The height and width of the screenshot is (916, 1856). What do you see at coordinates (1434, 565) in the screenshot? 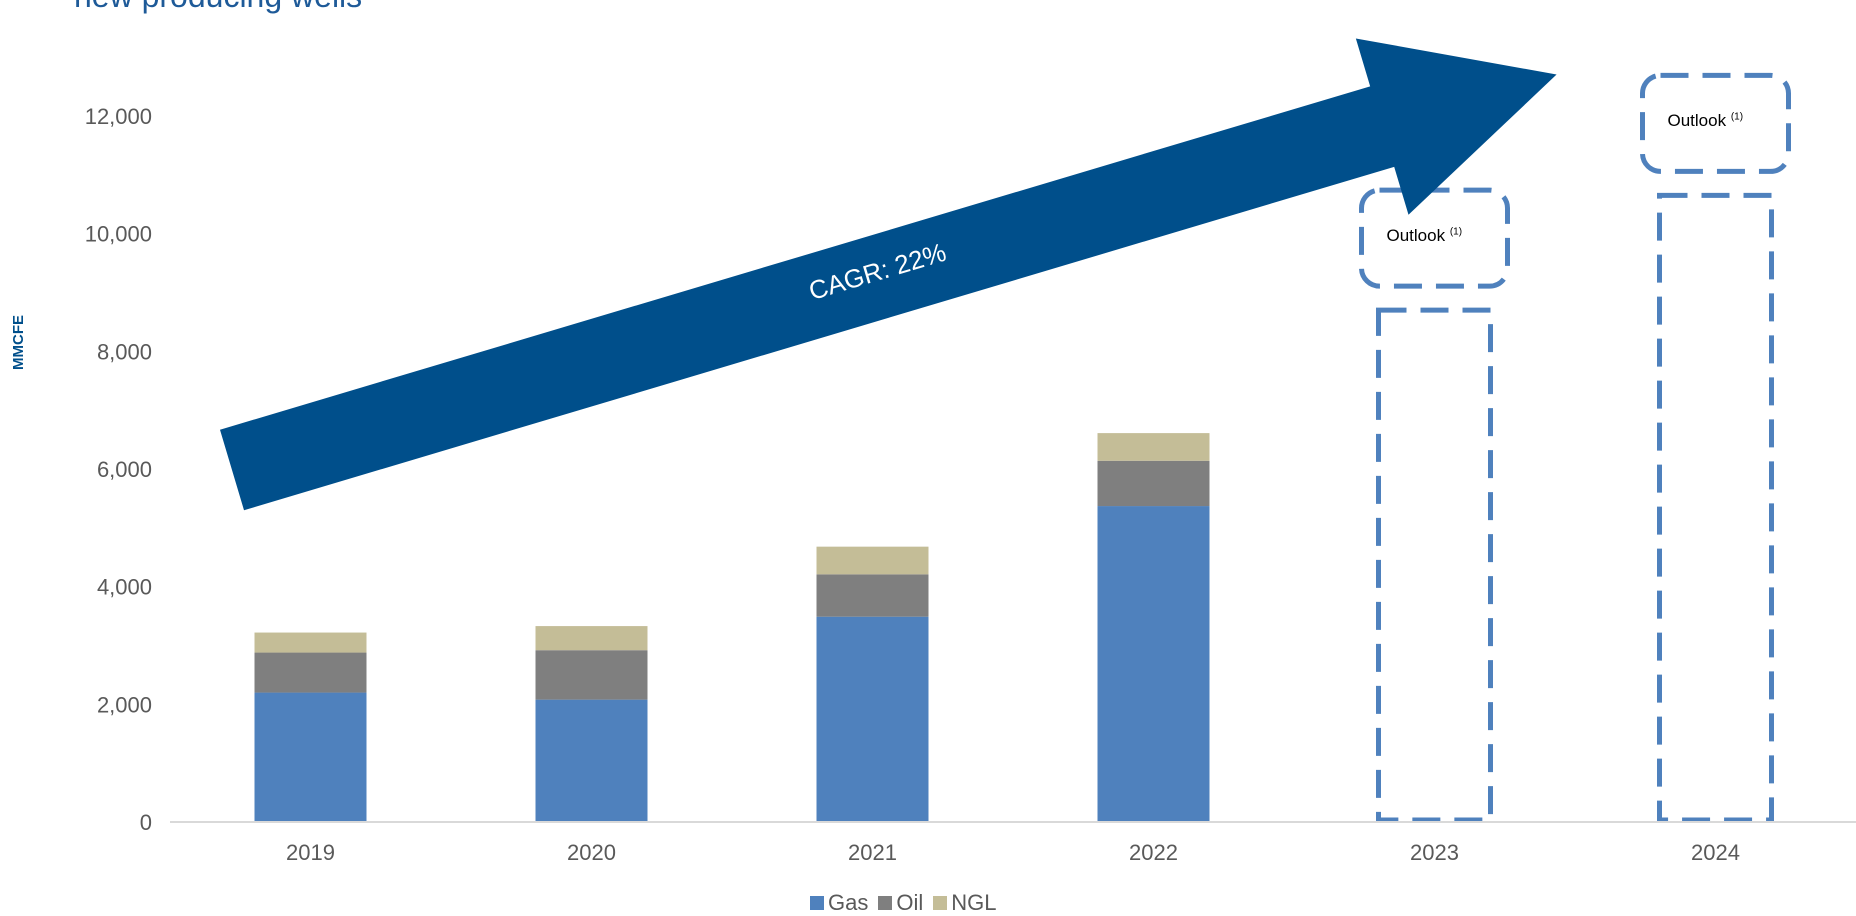
I see `outlook-bar-outline-2023` at bounding box center [1434, 565].